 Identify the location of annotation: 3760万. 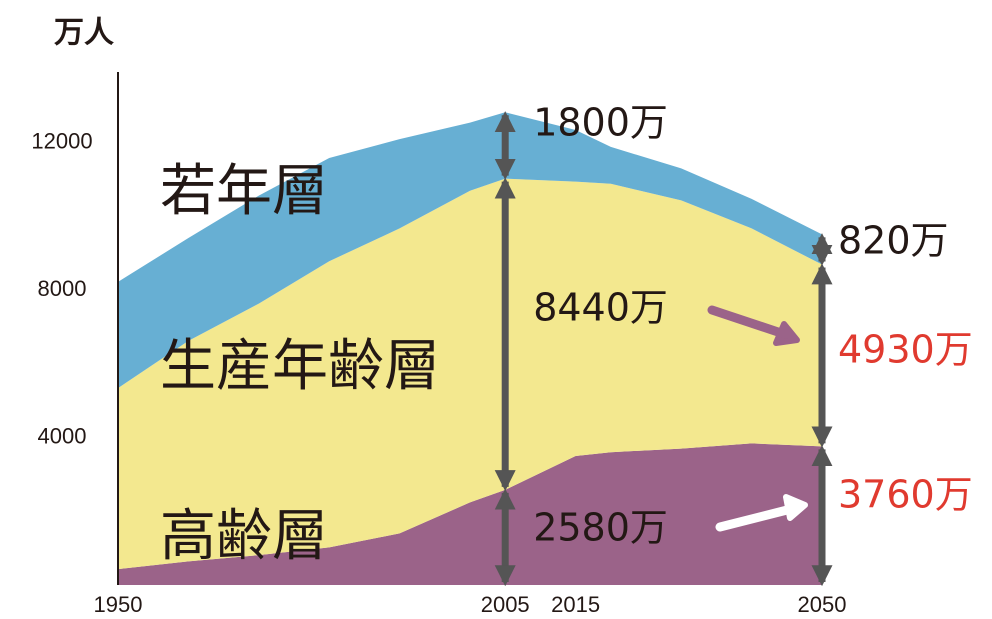
(905, 495).